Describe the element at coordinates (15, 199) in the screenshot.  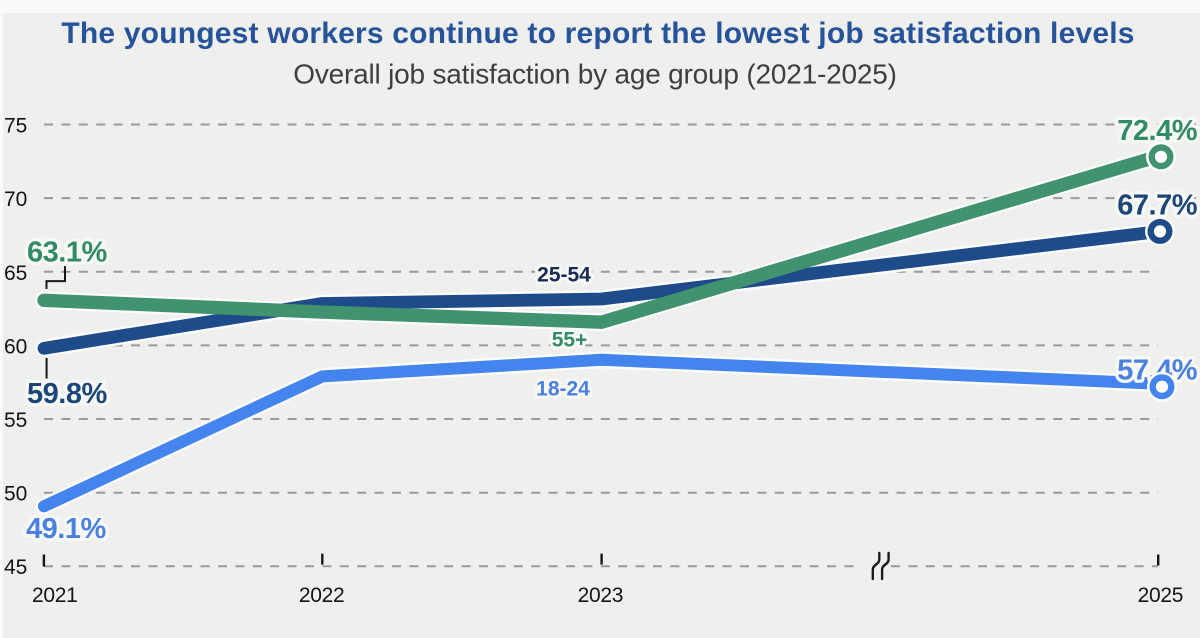
I see `svg-text: 70` at that location.